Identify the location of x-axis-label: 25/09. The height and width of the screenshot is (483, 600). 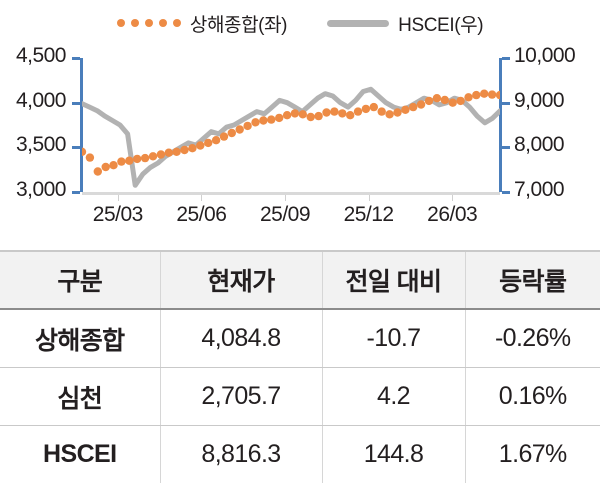
(285, 215).